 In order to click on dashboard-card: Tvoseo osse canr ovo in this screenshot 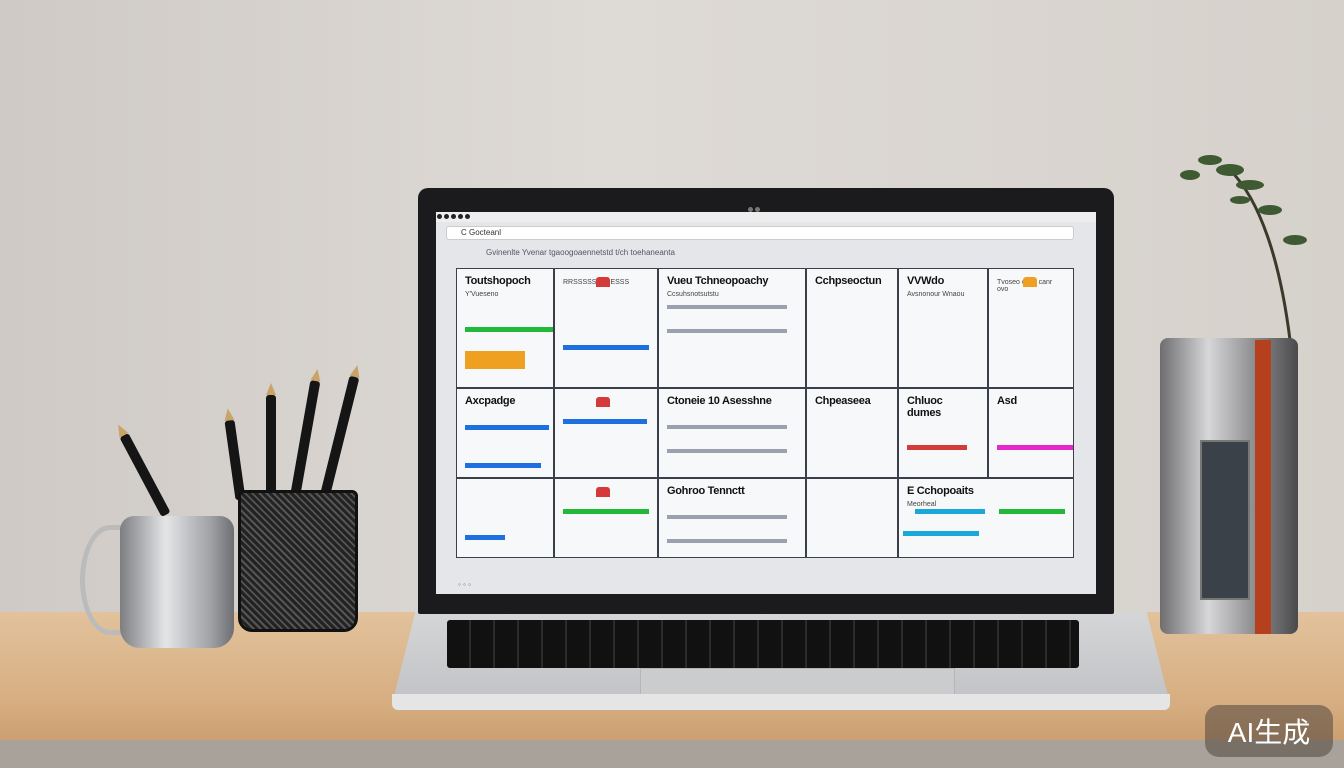, I will do `click(1031, 328)`.